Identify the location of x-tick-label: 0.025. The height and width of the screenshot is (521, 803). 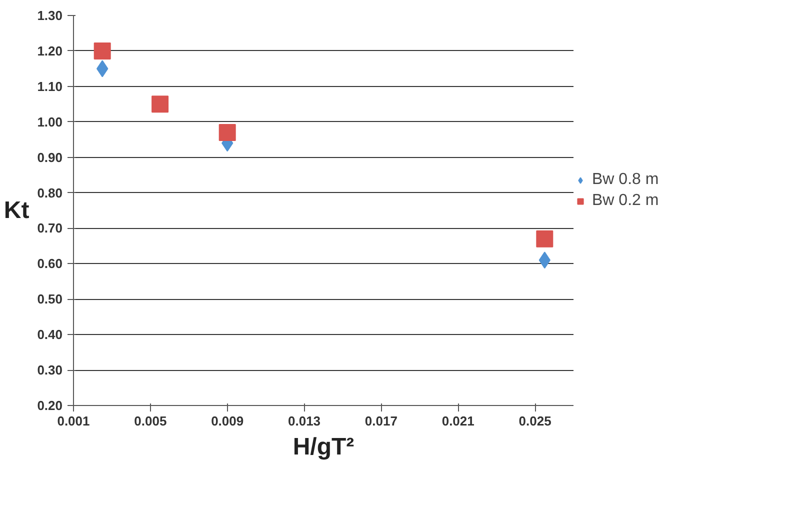
(535, 421).